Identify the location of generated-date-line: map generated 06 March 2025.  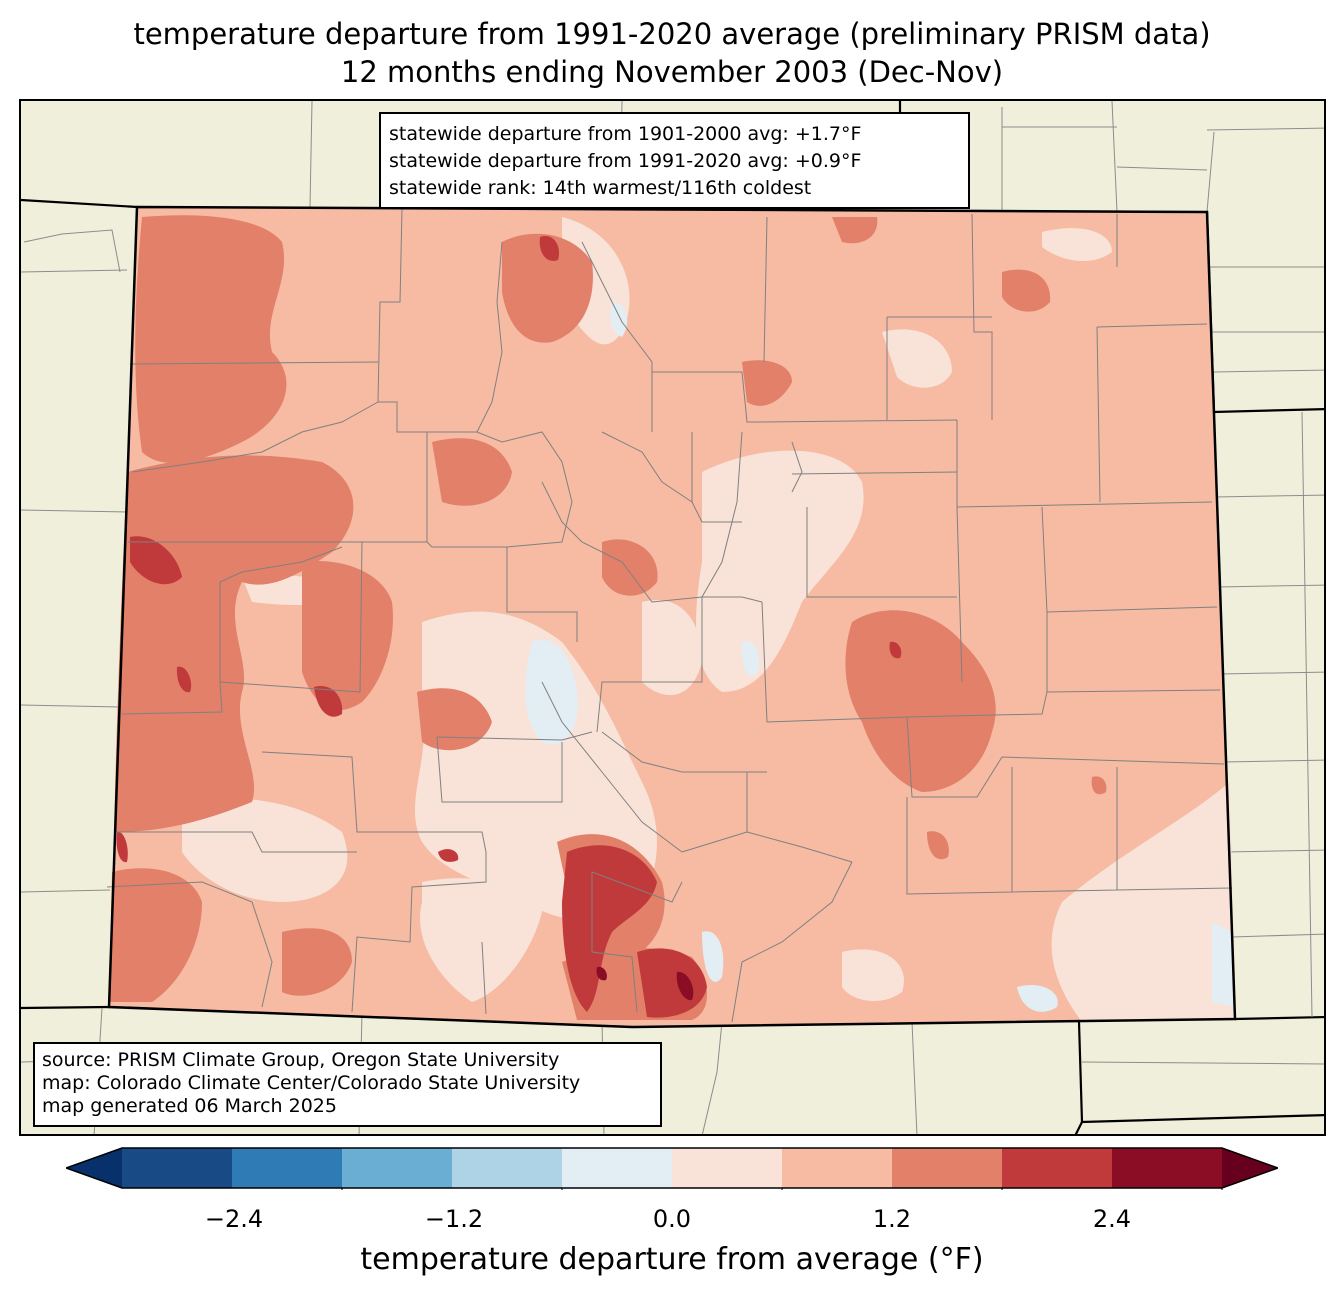
(189, 1106).